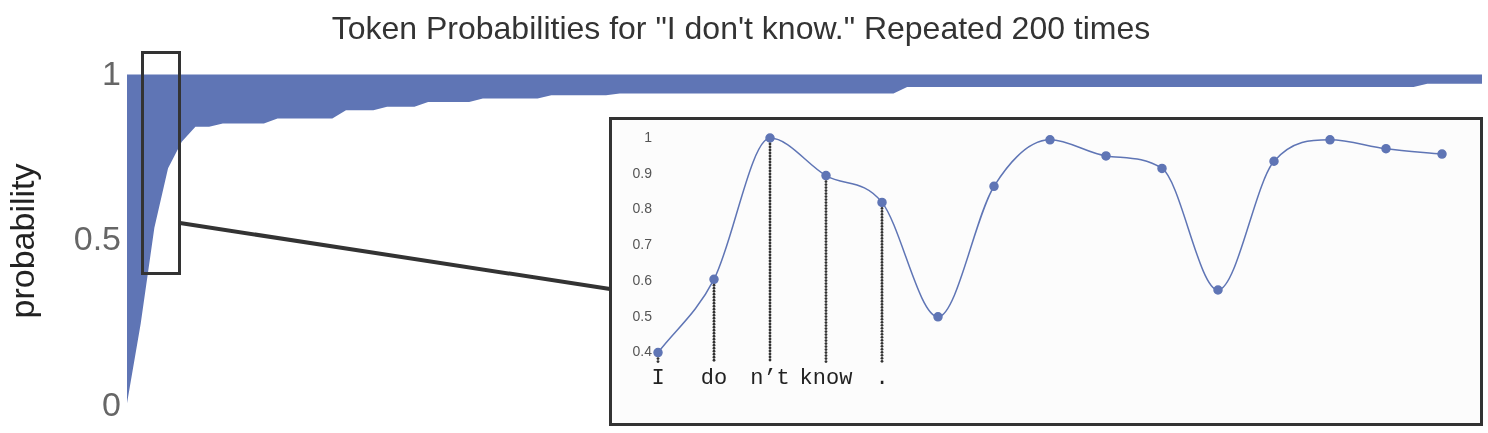  Describe the element at coordinates (97, 238) in the screenshot. I see `y-tick-label: 0.5` at that location.